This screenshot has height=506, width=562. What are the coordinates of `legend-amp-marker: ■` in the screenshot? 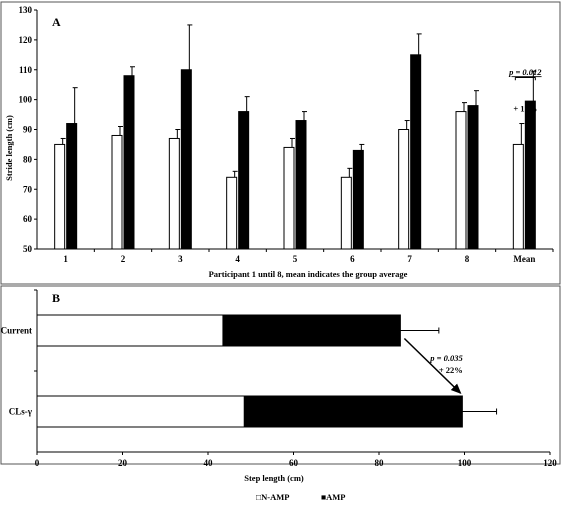 It's located at (323, 497).